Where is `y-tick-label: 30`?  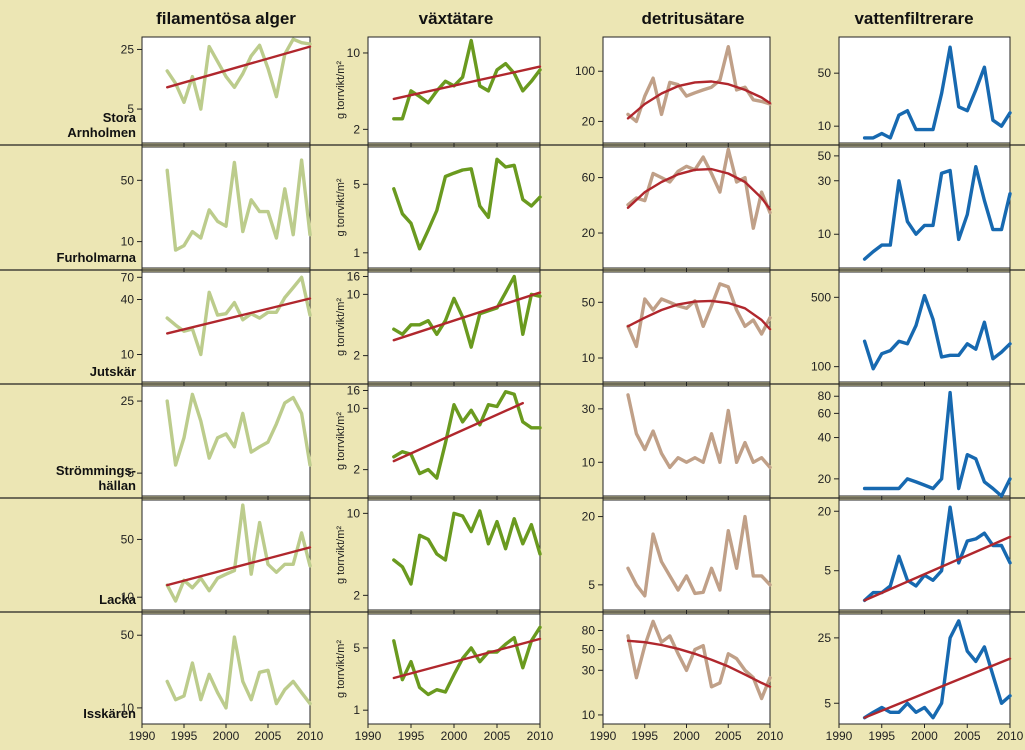
y-tick-label: 30 is located at coordinates (825, 181).